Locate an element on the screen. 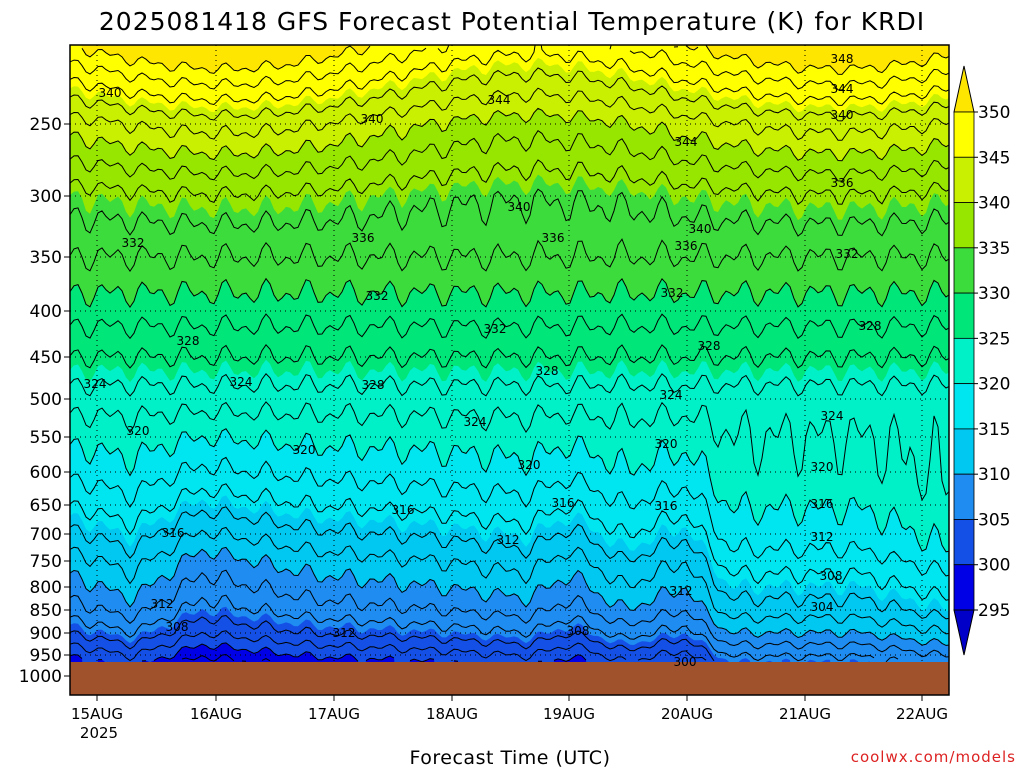 Image resolution: width=1024 pixels, height=768 pixels. colorbar-label-295: 295 is located at coordinates (994, 611).